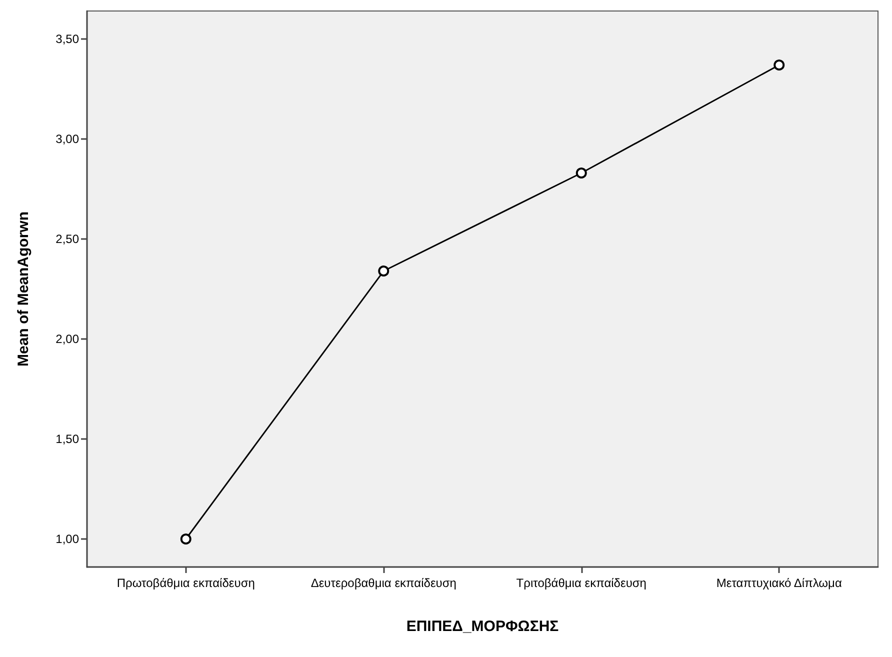 This screenshot has width=892, height=657. I want to click on x-tick-label: Πρωτοβάθμια εκπαίδευση, so click(185, 583).